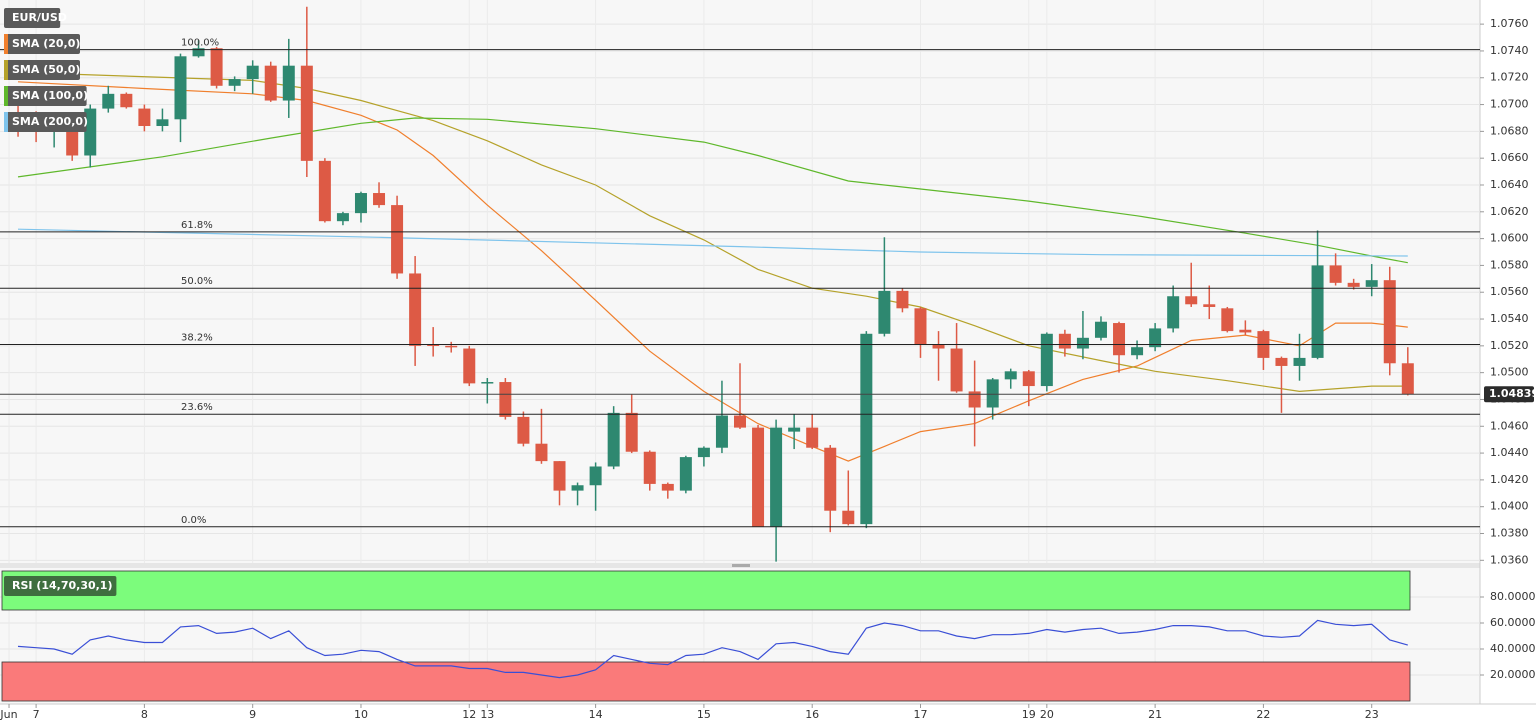 Image resolution: width=1536 pixels, height=728 pixels. I want to click on x-tick-label: 16, so click(812, 714).